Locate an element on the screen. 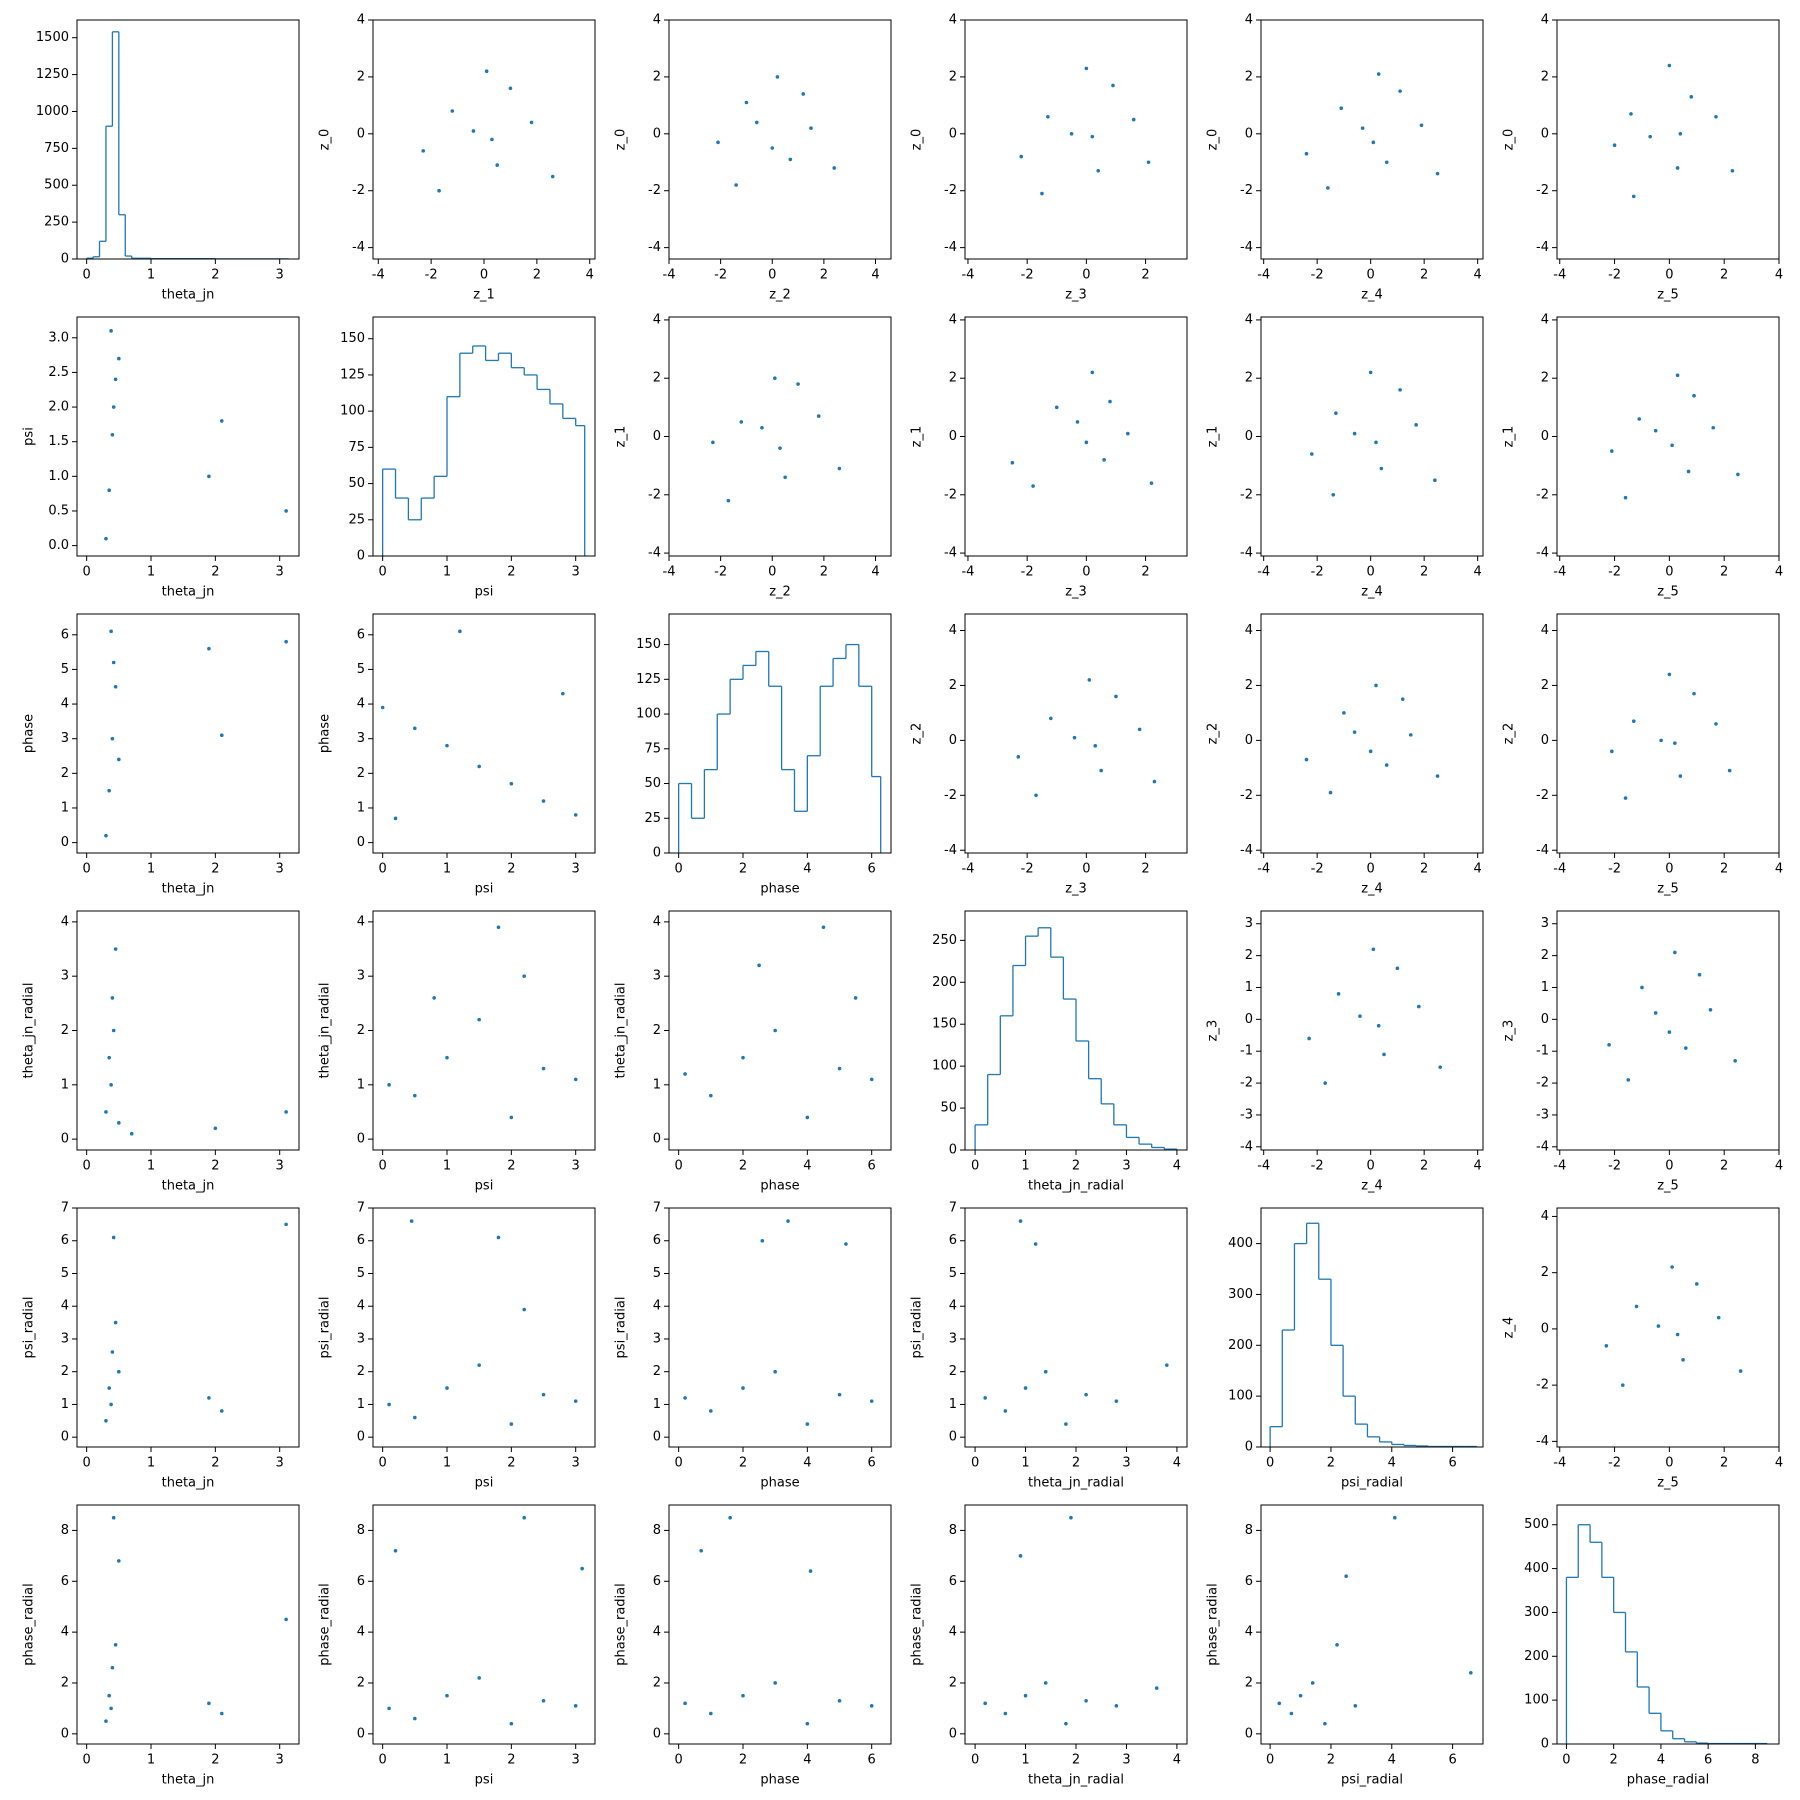 The width and height of the screenshot is (1800, 1800). y-tick-label: 1 is located at coordinates (657, 1084).